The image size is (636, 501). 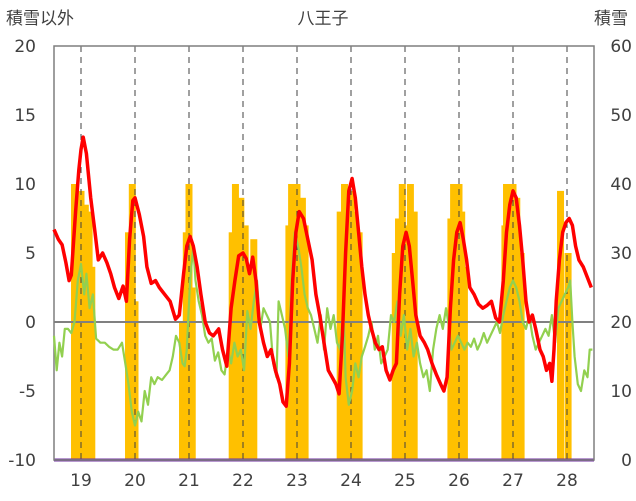 I want to click on x-tick-label: 25, so click(x=405, y=481).